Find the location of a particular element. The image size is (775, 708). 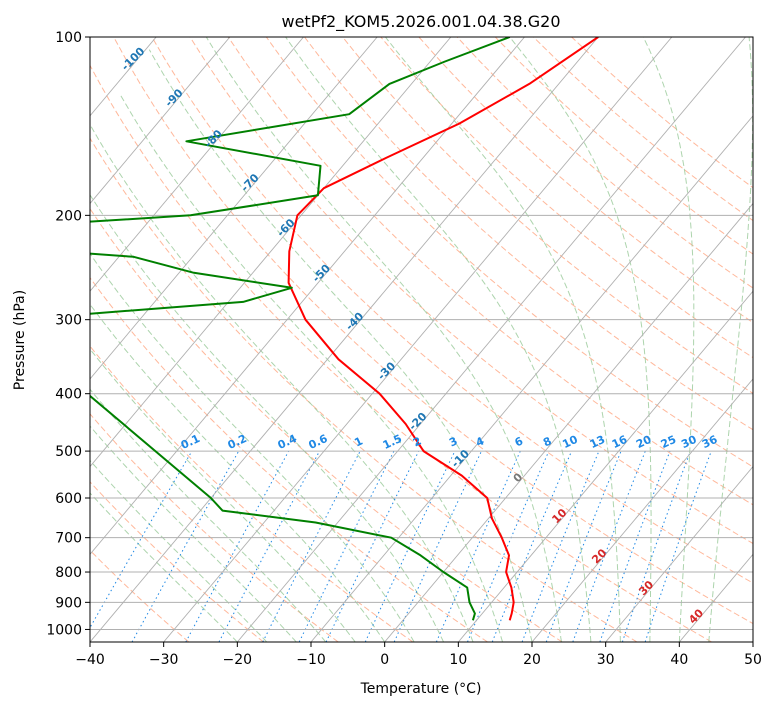

x-tick-label: 10 is located at coordinates (458, 660).